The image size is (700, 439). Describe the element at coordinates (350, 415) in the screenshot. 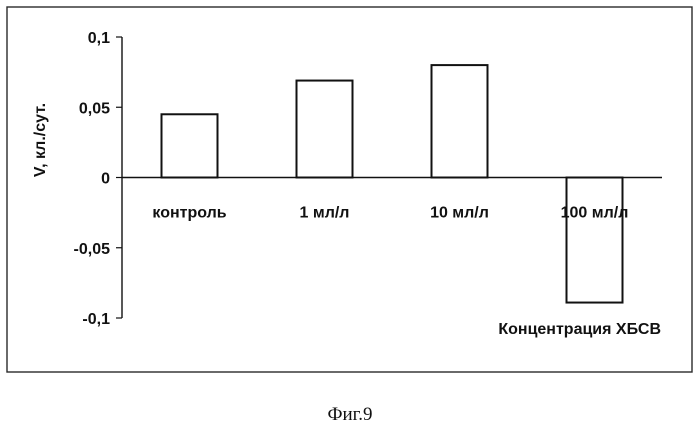

I see `figure-caption: Фиг.9` at that location.